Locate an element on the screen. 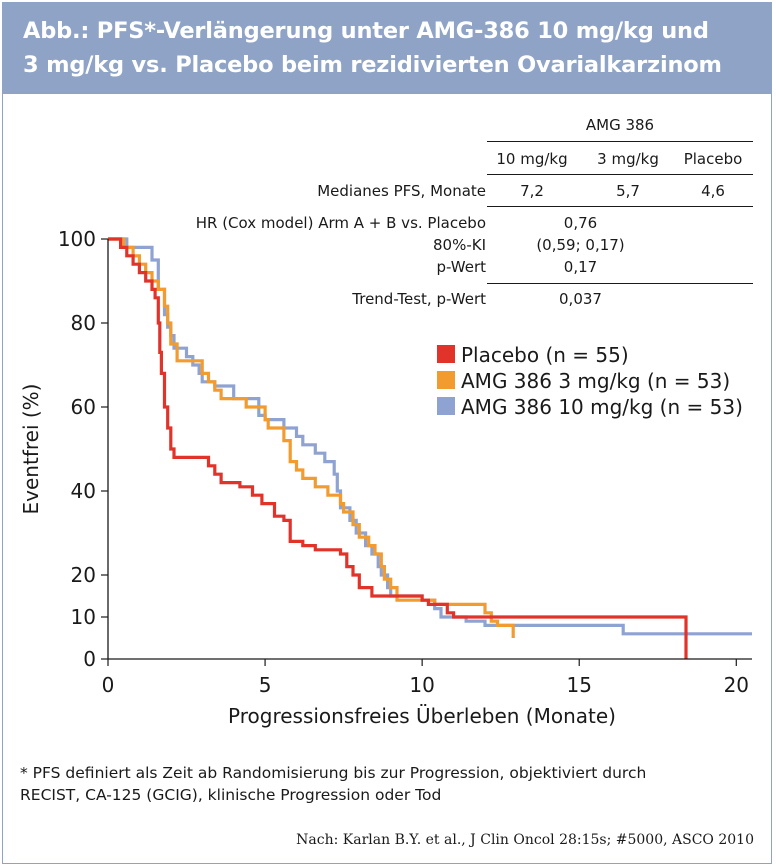 Image resolution: width=776 pixels, height=868 pixels. table-col-header-placebo: Placebo is located at coordinates (713, 159).